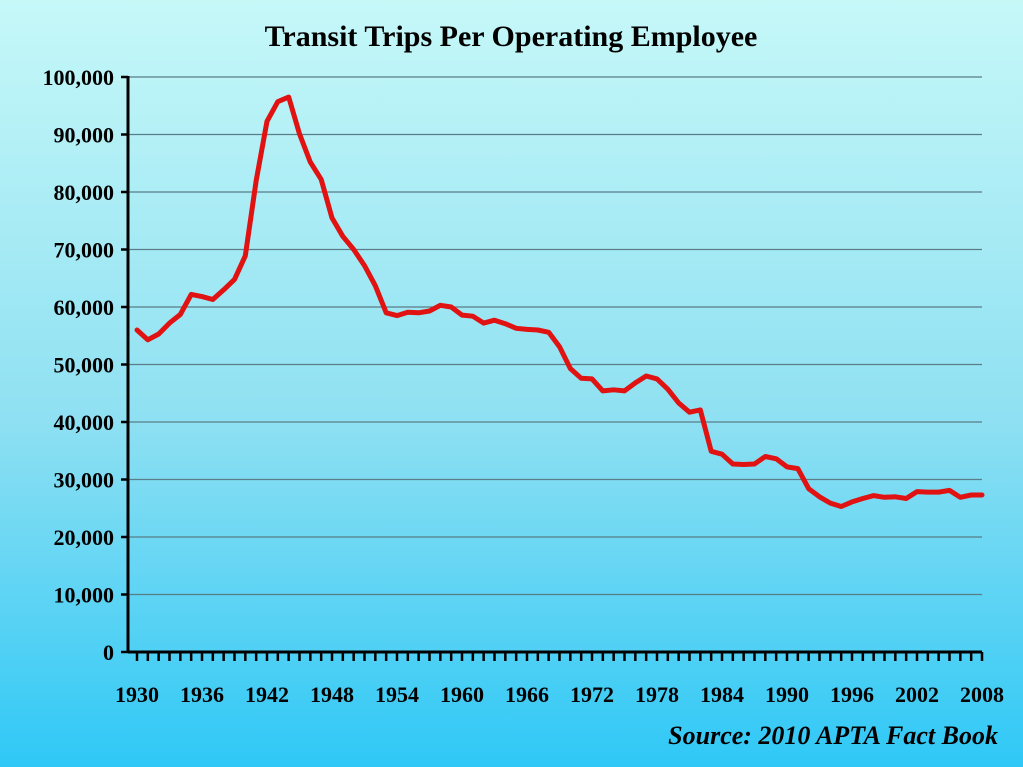 Image resolution: width=1023 pixels, height=767 pixels. What do you see at coordinates (84, 250) in the screenshot?
I see `y-tick-label: 70,000` at bounding box center [84, 250].